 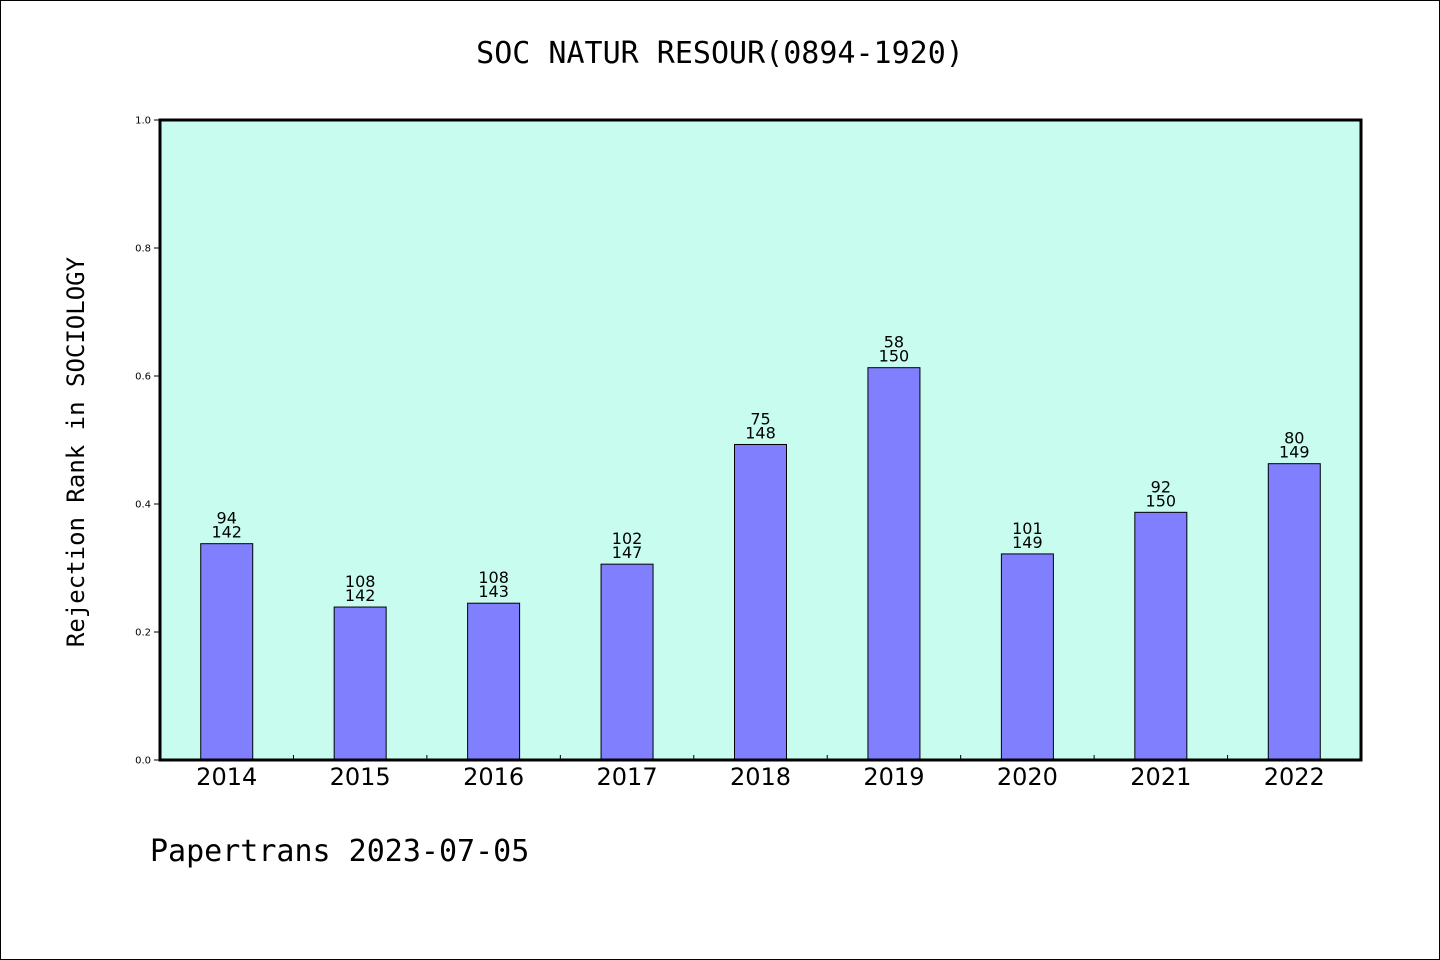 What do you see at coordinates (143, 633) in the screenshot?
I see `y-tick-label: 0.2` at bounding box center [143, 633].